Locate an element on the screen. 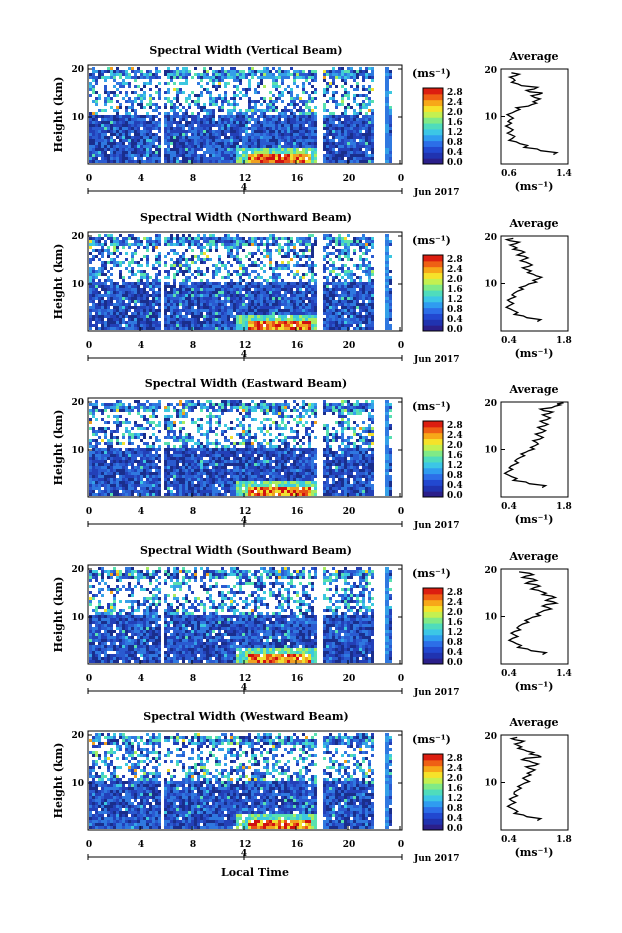  x-tick-label: 20 is located at coordinates (349, 179).